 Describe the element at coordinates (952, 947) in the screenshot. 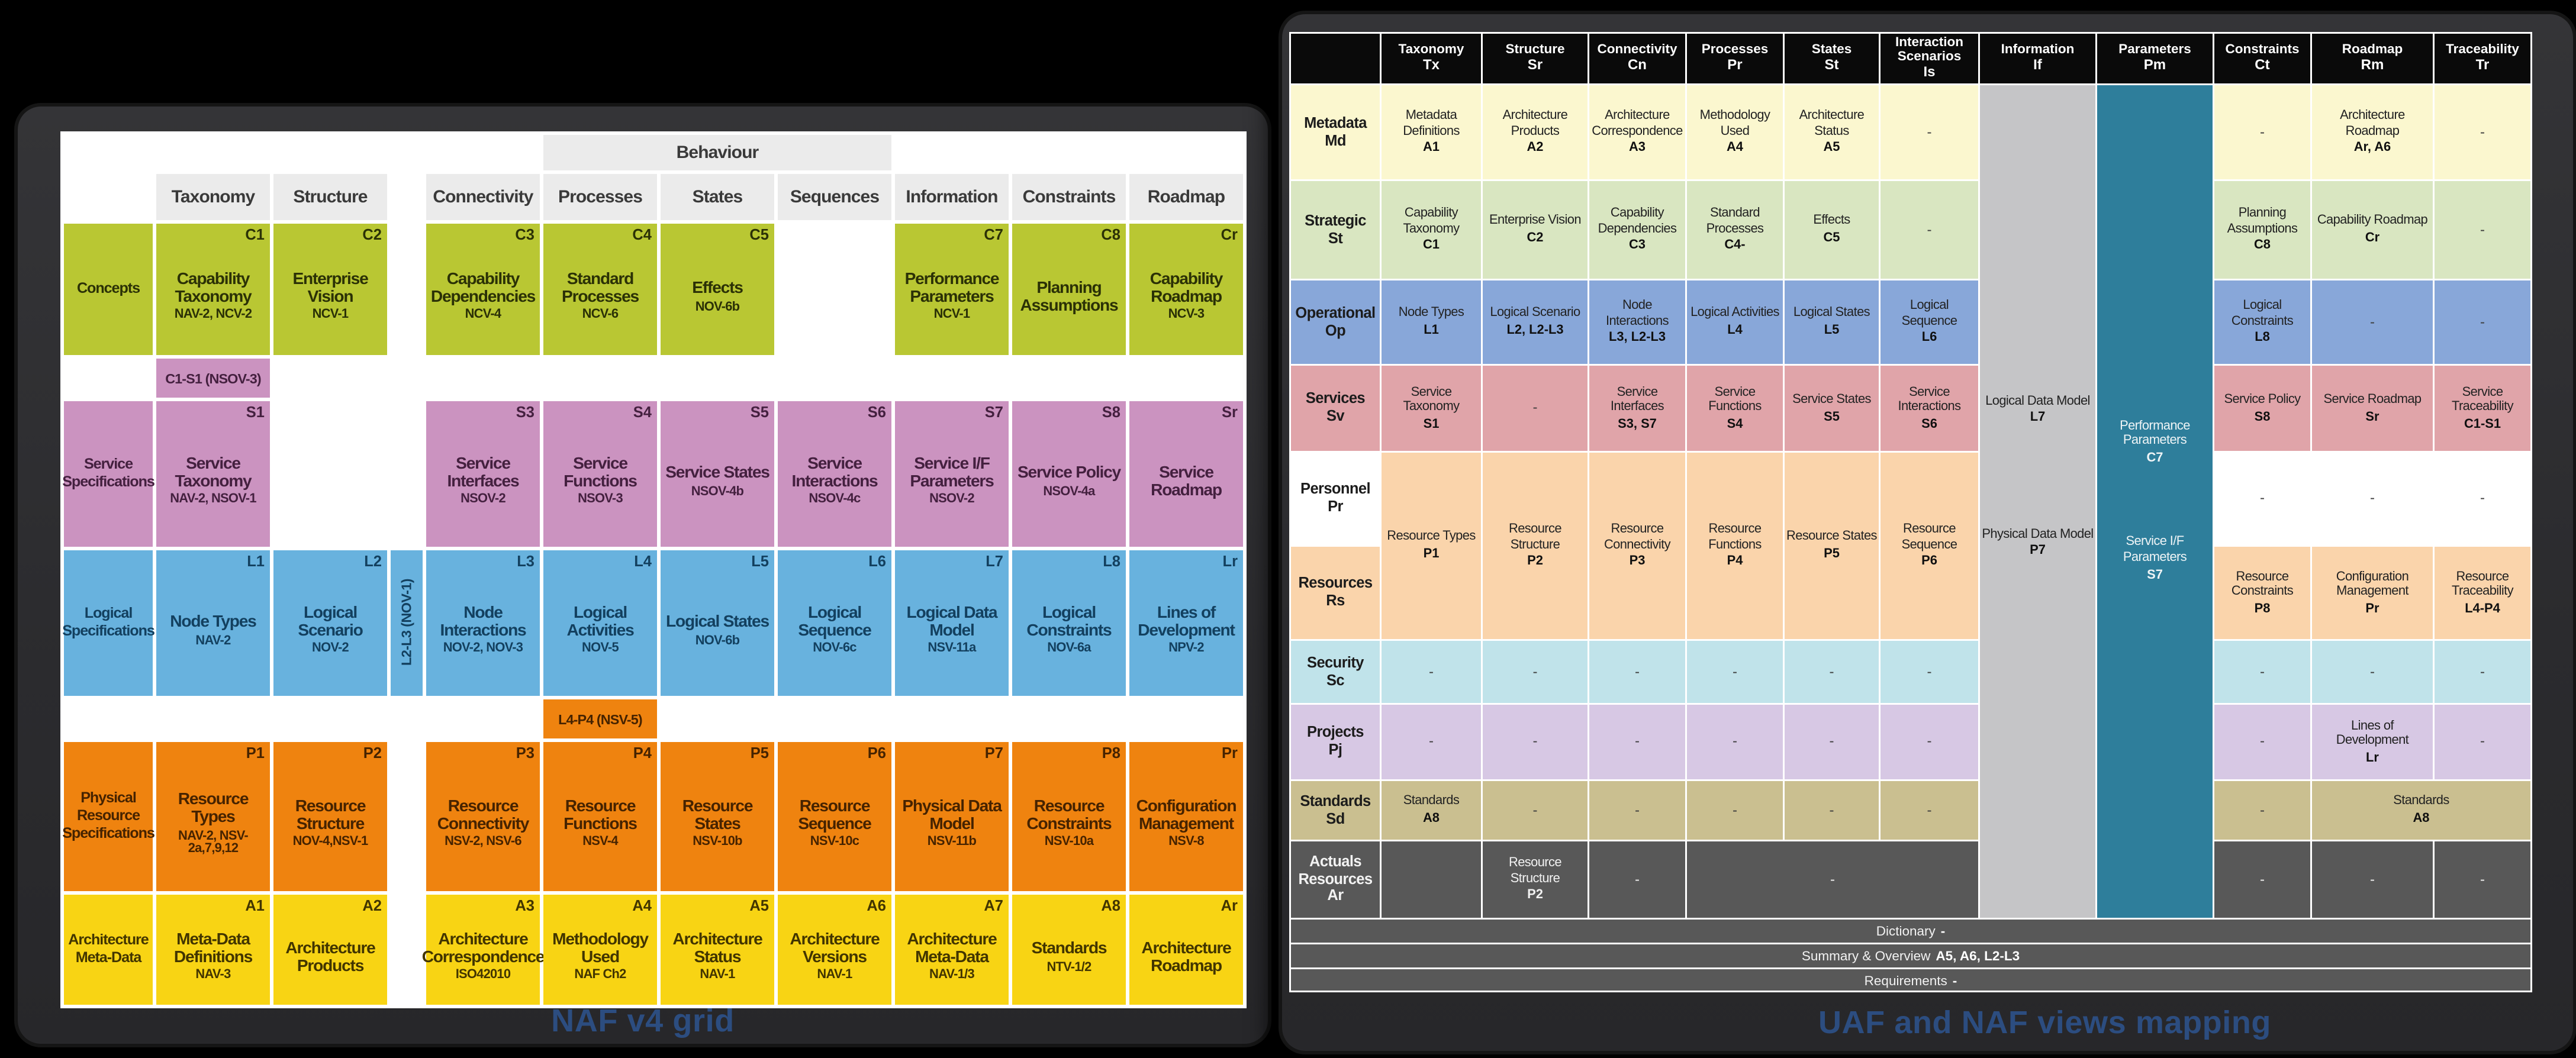

I see `cell-title: Architecture Meta-Data` at that location.